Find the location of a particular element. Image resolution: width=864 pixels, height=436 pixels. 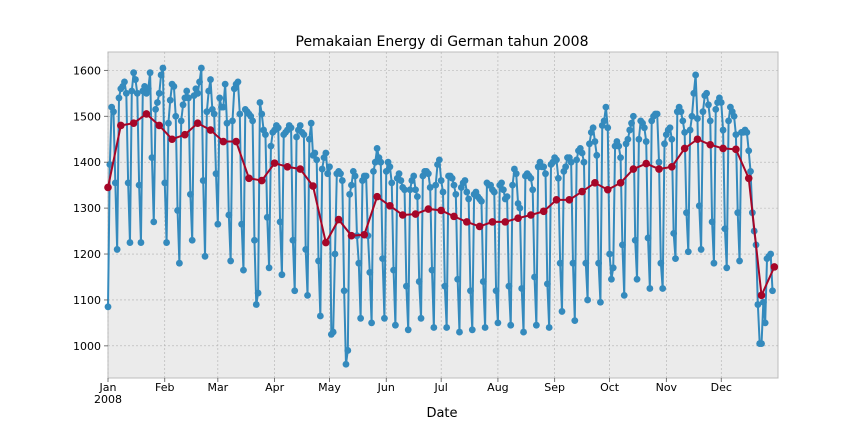

x-tick-label: Apr is located at coordinates (275, 387).